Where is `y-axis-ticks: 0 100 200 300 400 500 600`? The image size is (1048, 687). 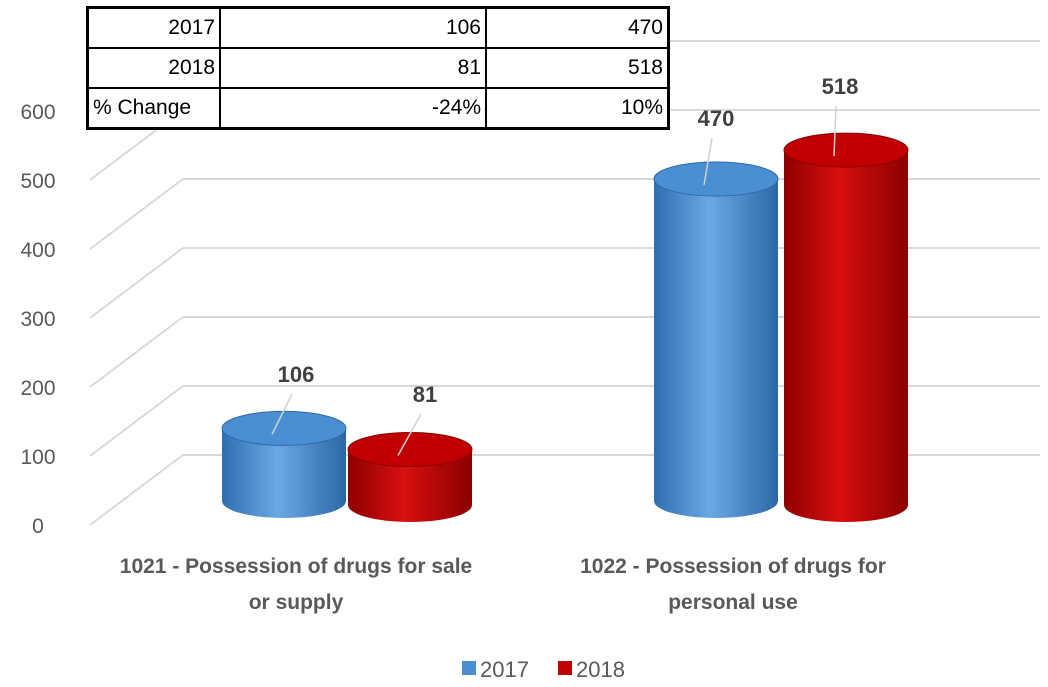
y-axis-ticks: 0 100 200 300 400 500 600 is located at coordinates (37, 319).